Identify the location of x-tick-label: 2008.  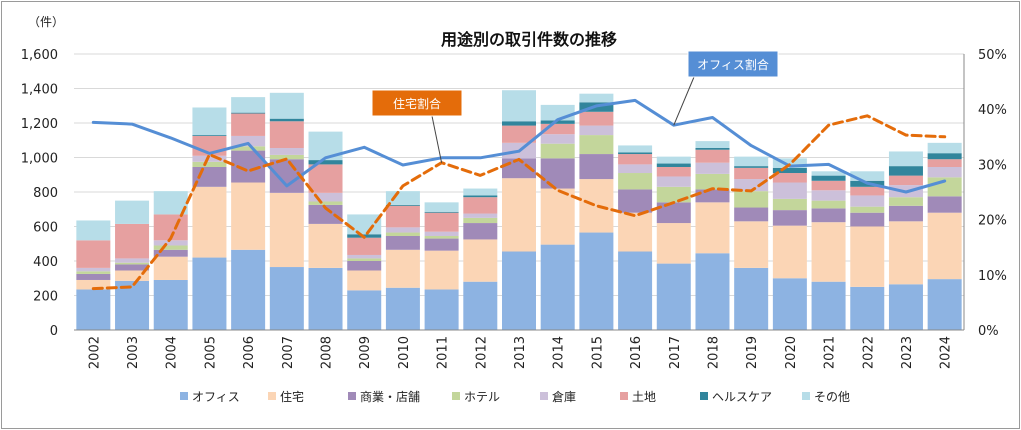
(327, 352).